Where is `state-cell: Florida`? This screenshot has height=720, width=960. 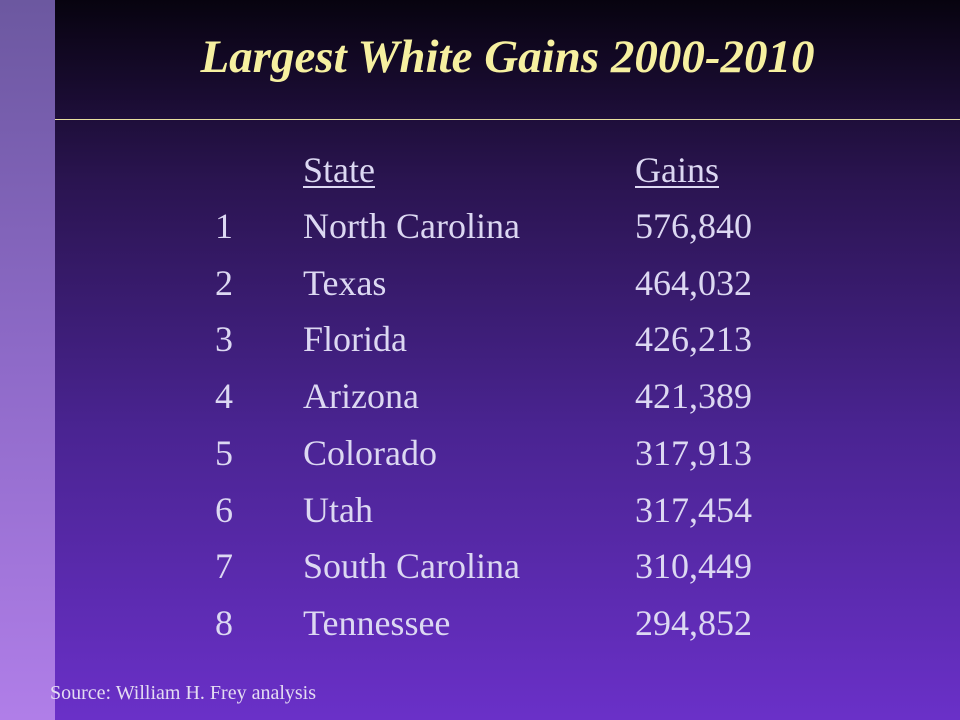
state-cell: Florida is located at coordinates (355, 339).